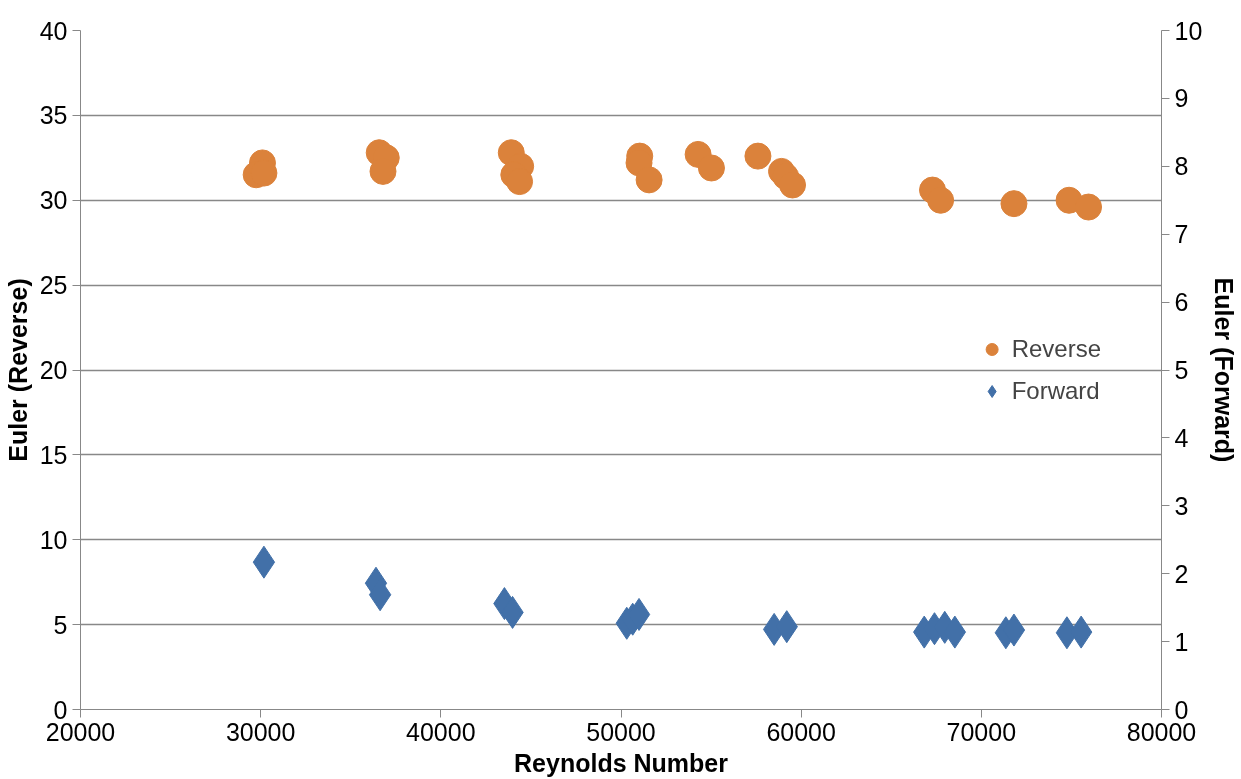 The height and width of the screenshot is (779, 1241). What do you see at coordinates (53, 30) in the screenshot?
I see `y-tick-label: 40` at bounding box center [53, 30].